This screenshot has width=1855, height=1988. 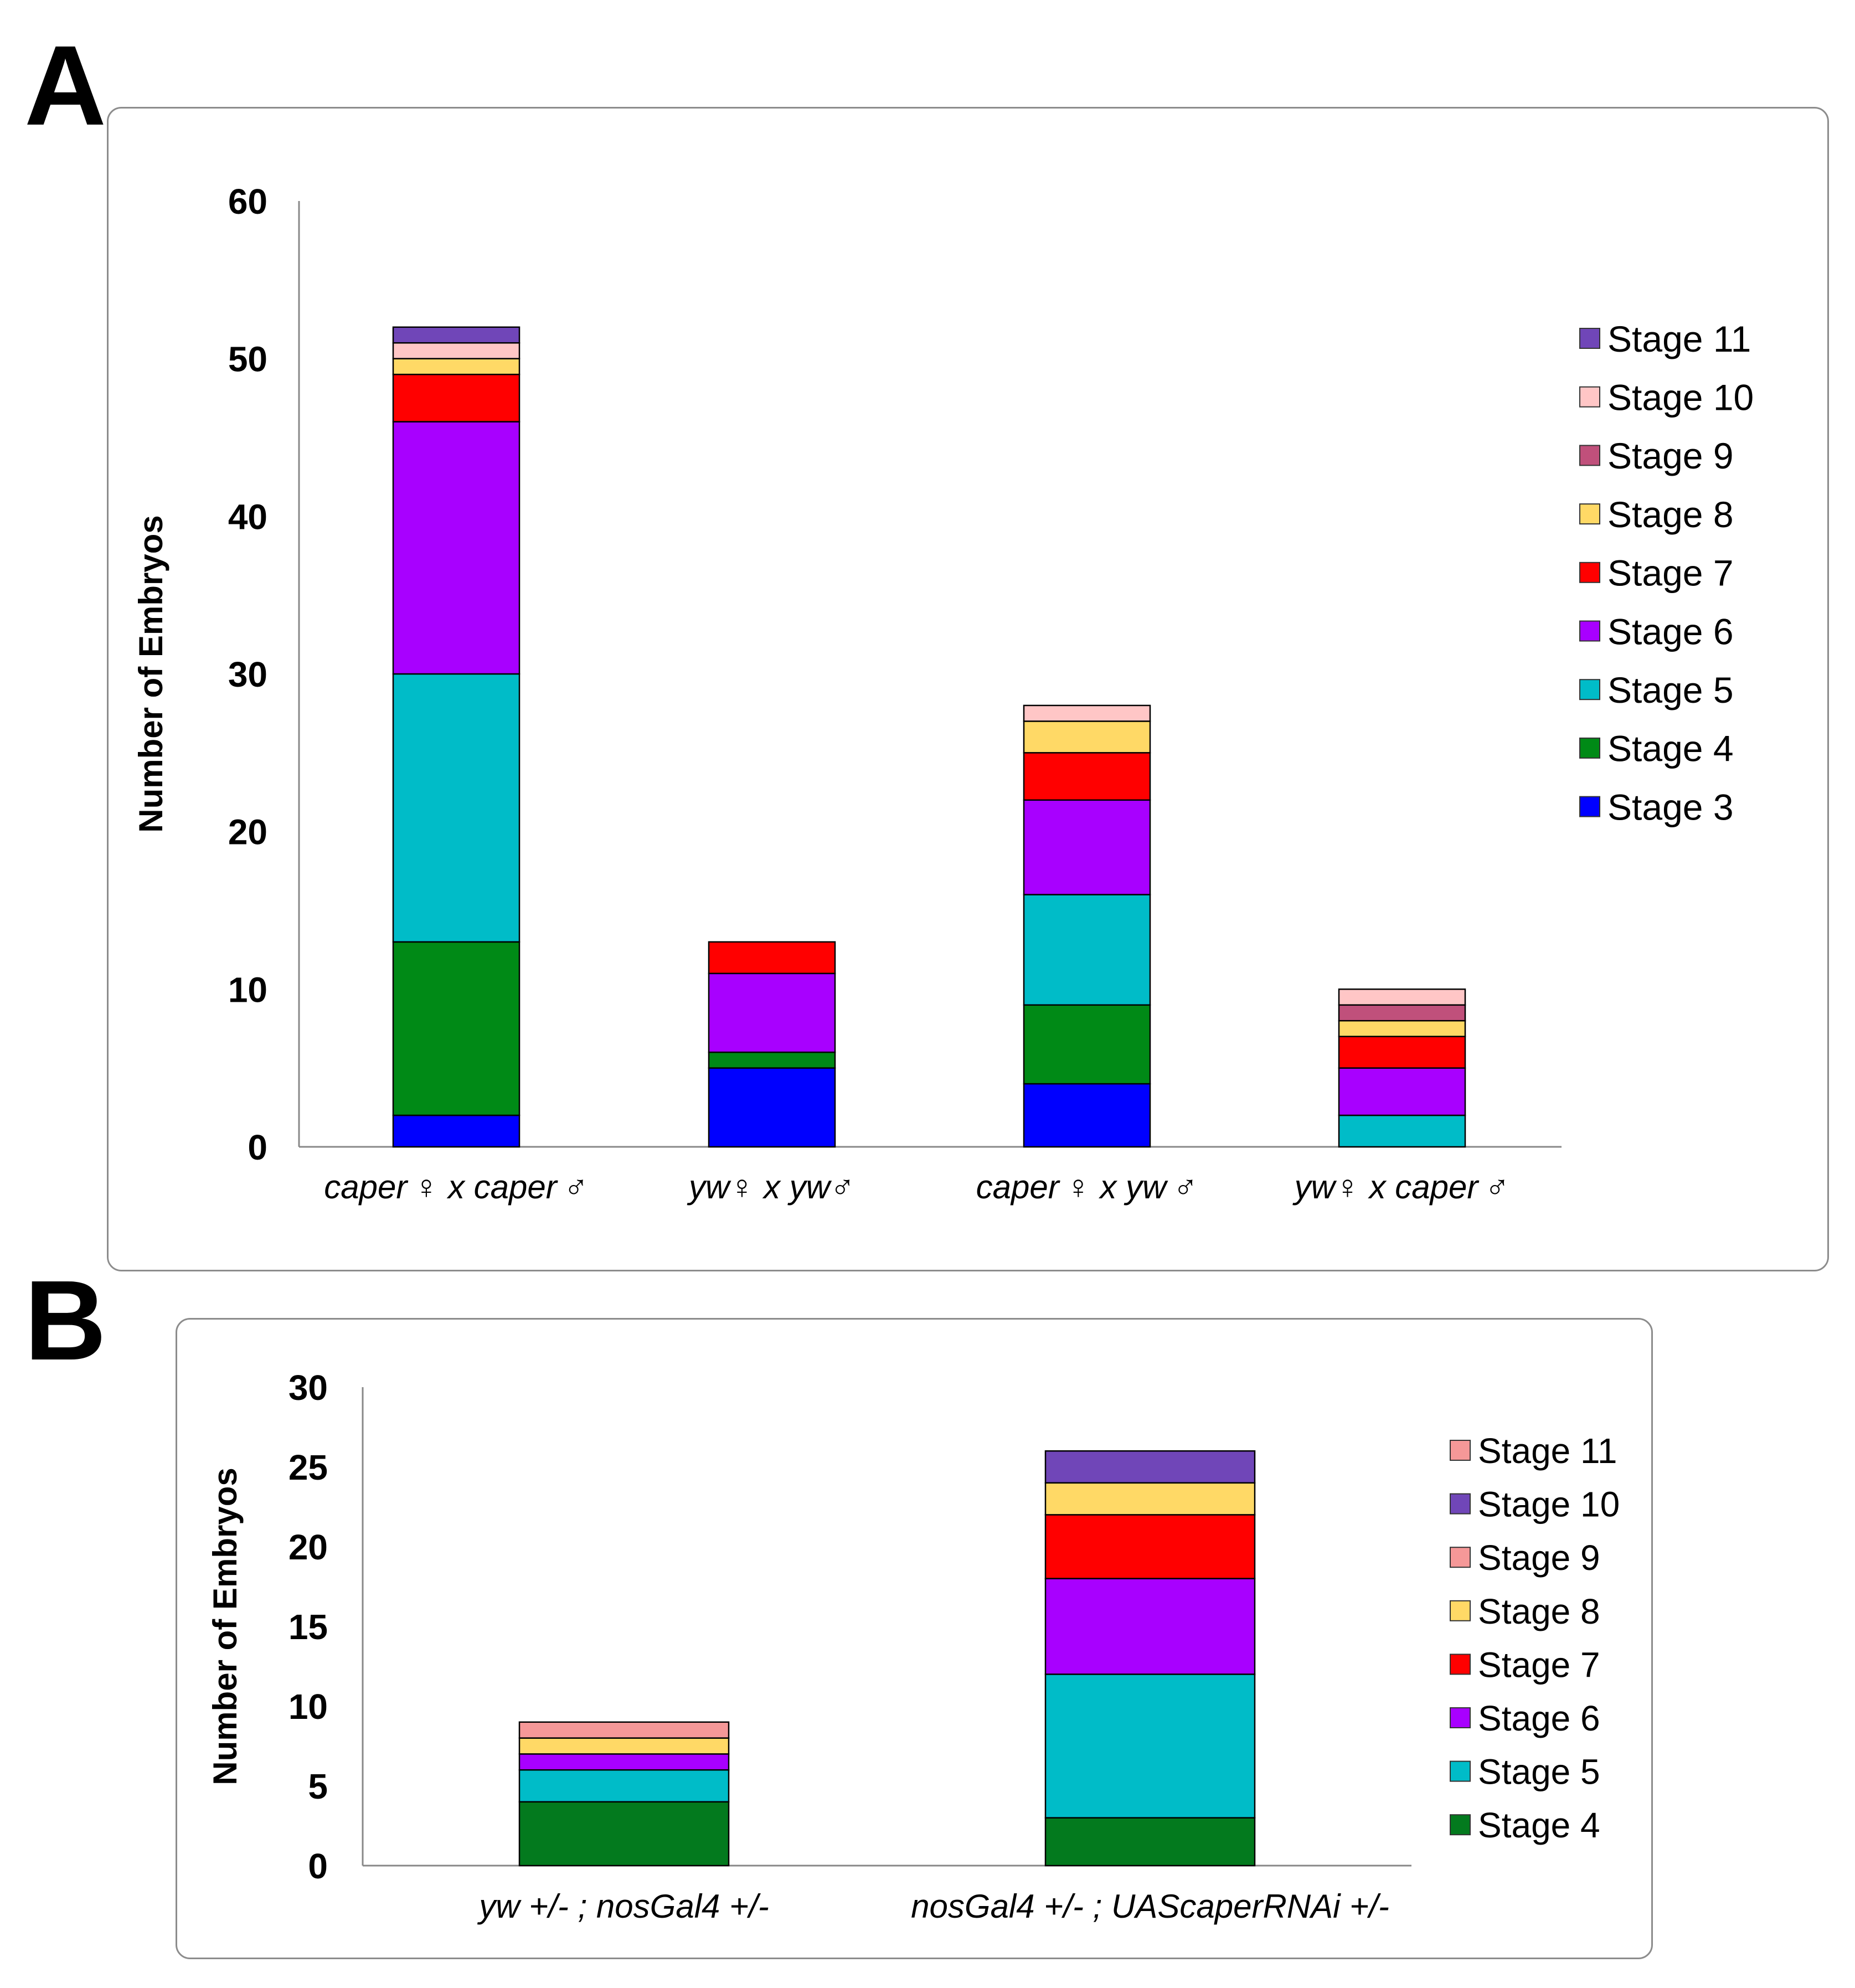 I want to click on category-label: nosGal4 +/- ; UAScaperRNAi +/-, so click(x=1150, y=1907).